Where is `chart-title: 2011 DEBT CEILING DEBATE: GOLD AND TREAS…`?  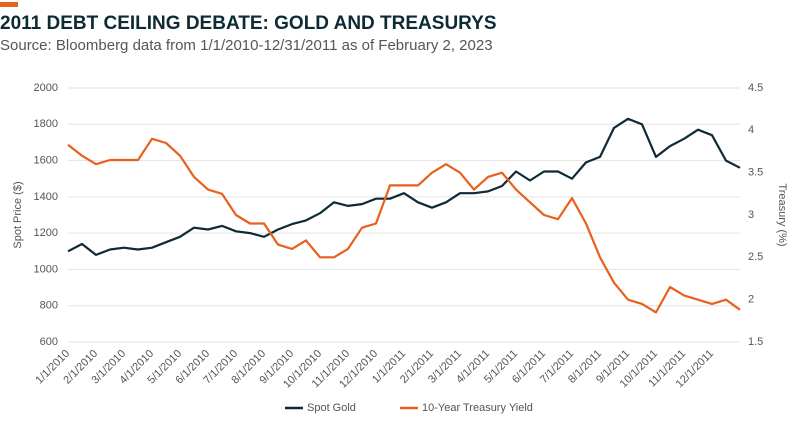 chart-title: 2011 DEBT CEILING DEBATE: GOLD AND TREAS… is located at coordinates (248, 23).